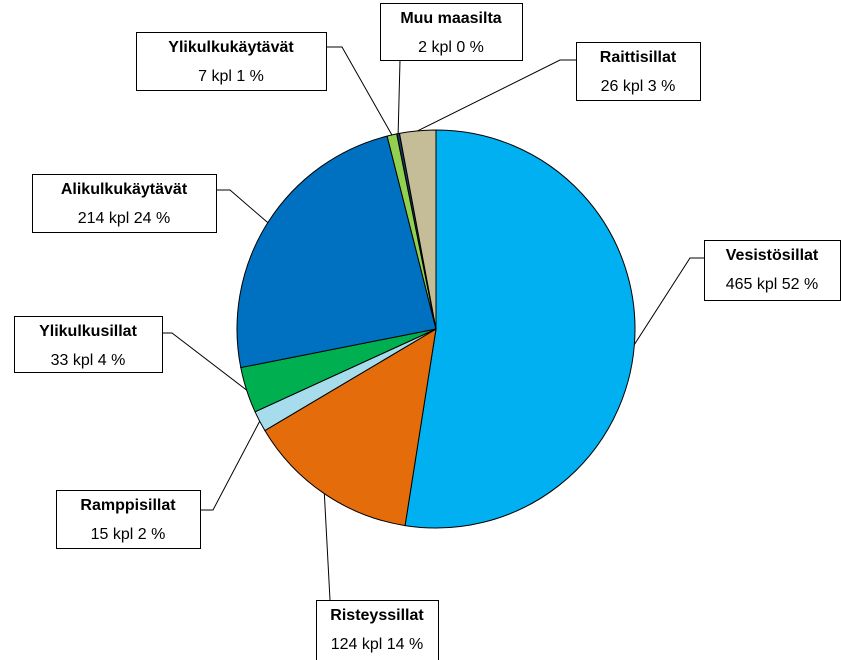 The height and width of the screenshot is (660, 841). Describe the element at coordinates (377, 615) in the screenshot. I see `slice-label: Risteyssillat` at that location.